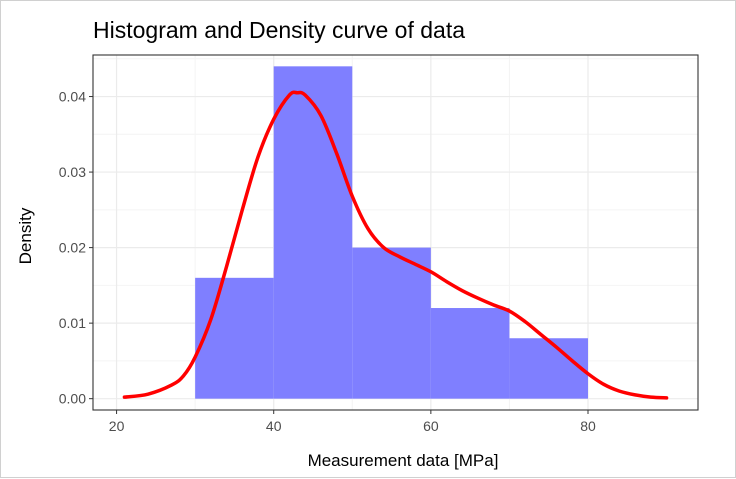  I want to click on y-axis-label: Density, so click(25, 235).